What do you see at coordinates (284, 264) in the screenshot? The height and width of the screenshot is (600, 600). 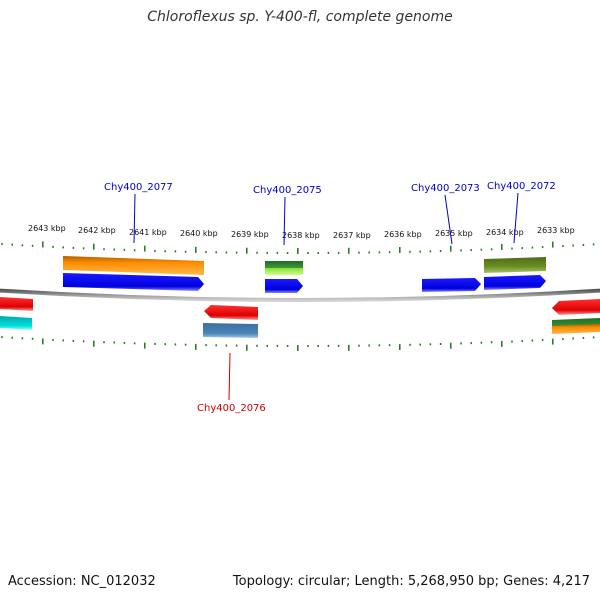 I see `gene-green-feature` at bounding box center [284, 264].